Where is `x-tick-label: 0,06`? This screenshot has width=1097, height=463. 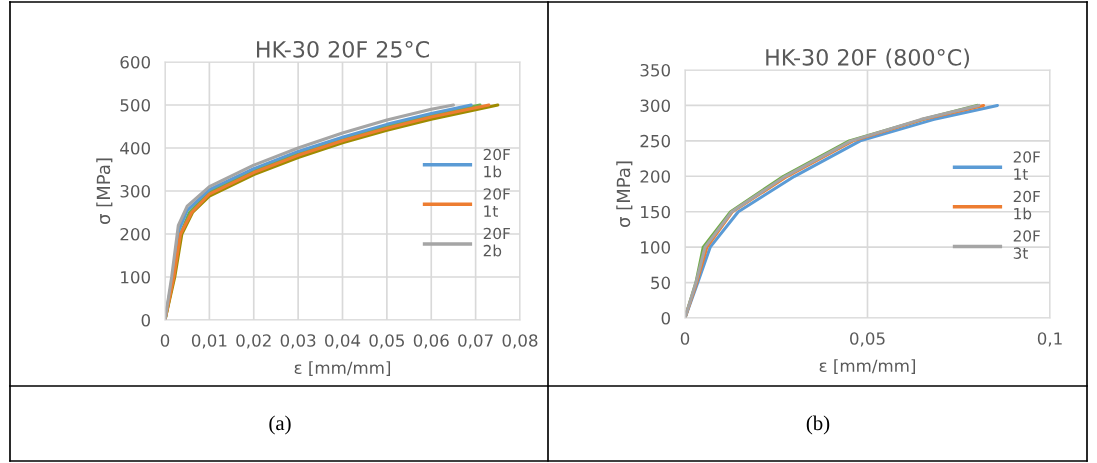
x-tick-label: 0,06 is located at coordinates (431, 341).